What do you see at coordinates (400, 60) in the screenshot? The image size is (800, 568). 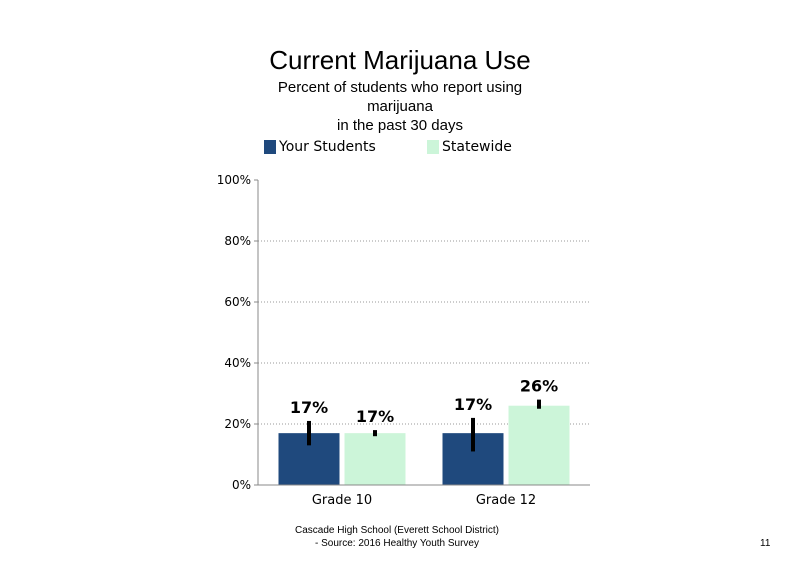 I see `chart-title: Current Marijuana Use` at bounding box center [400, 60].